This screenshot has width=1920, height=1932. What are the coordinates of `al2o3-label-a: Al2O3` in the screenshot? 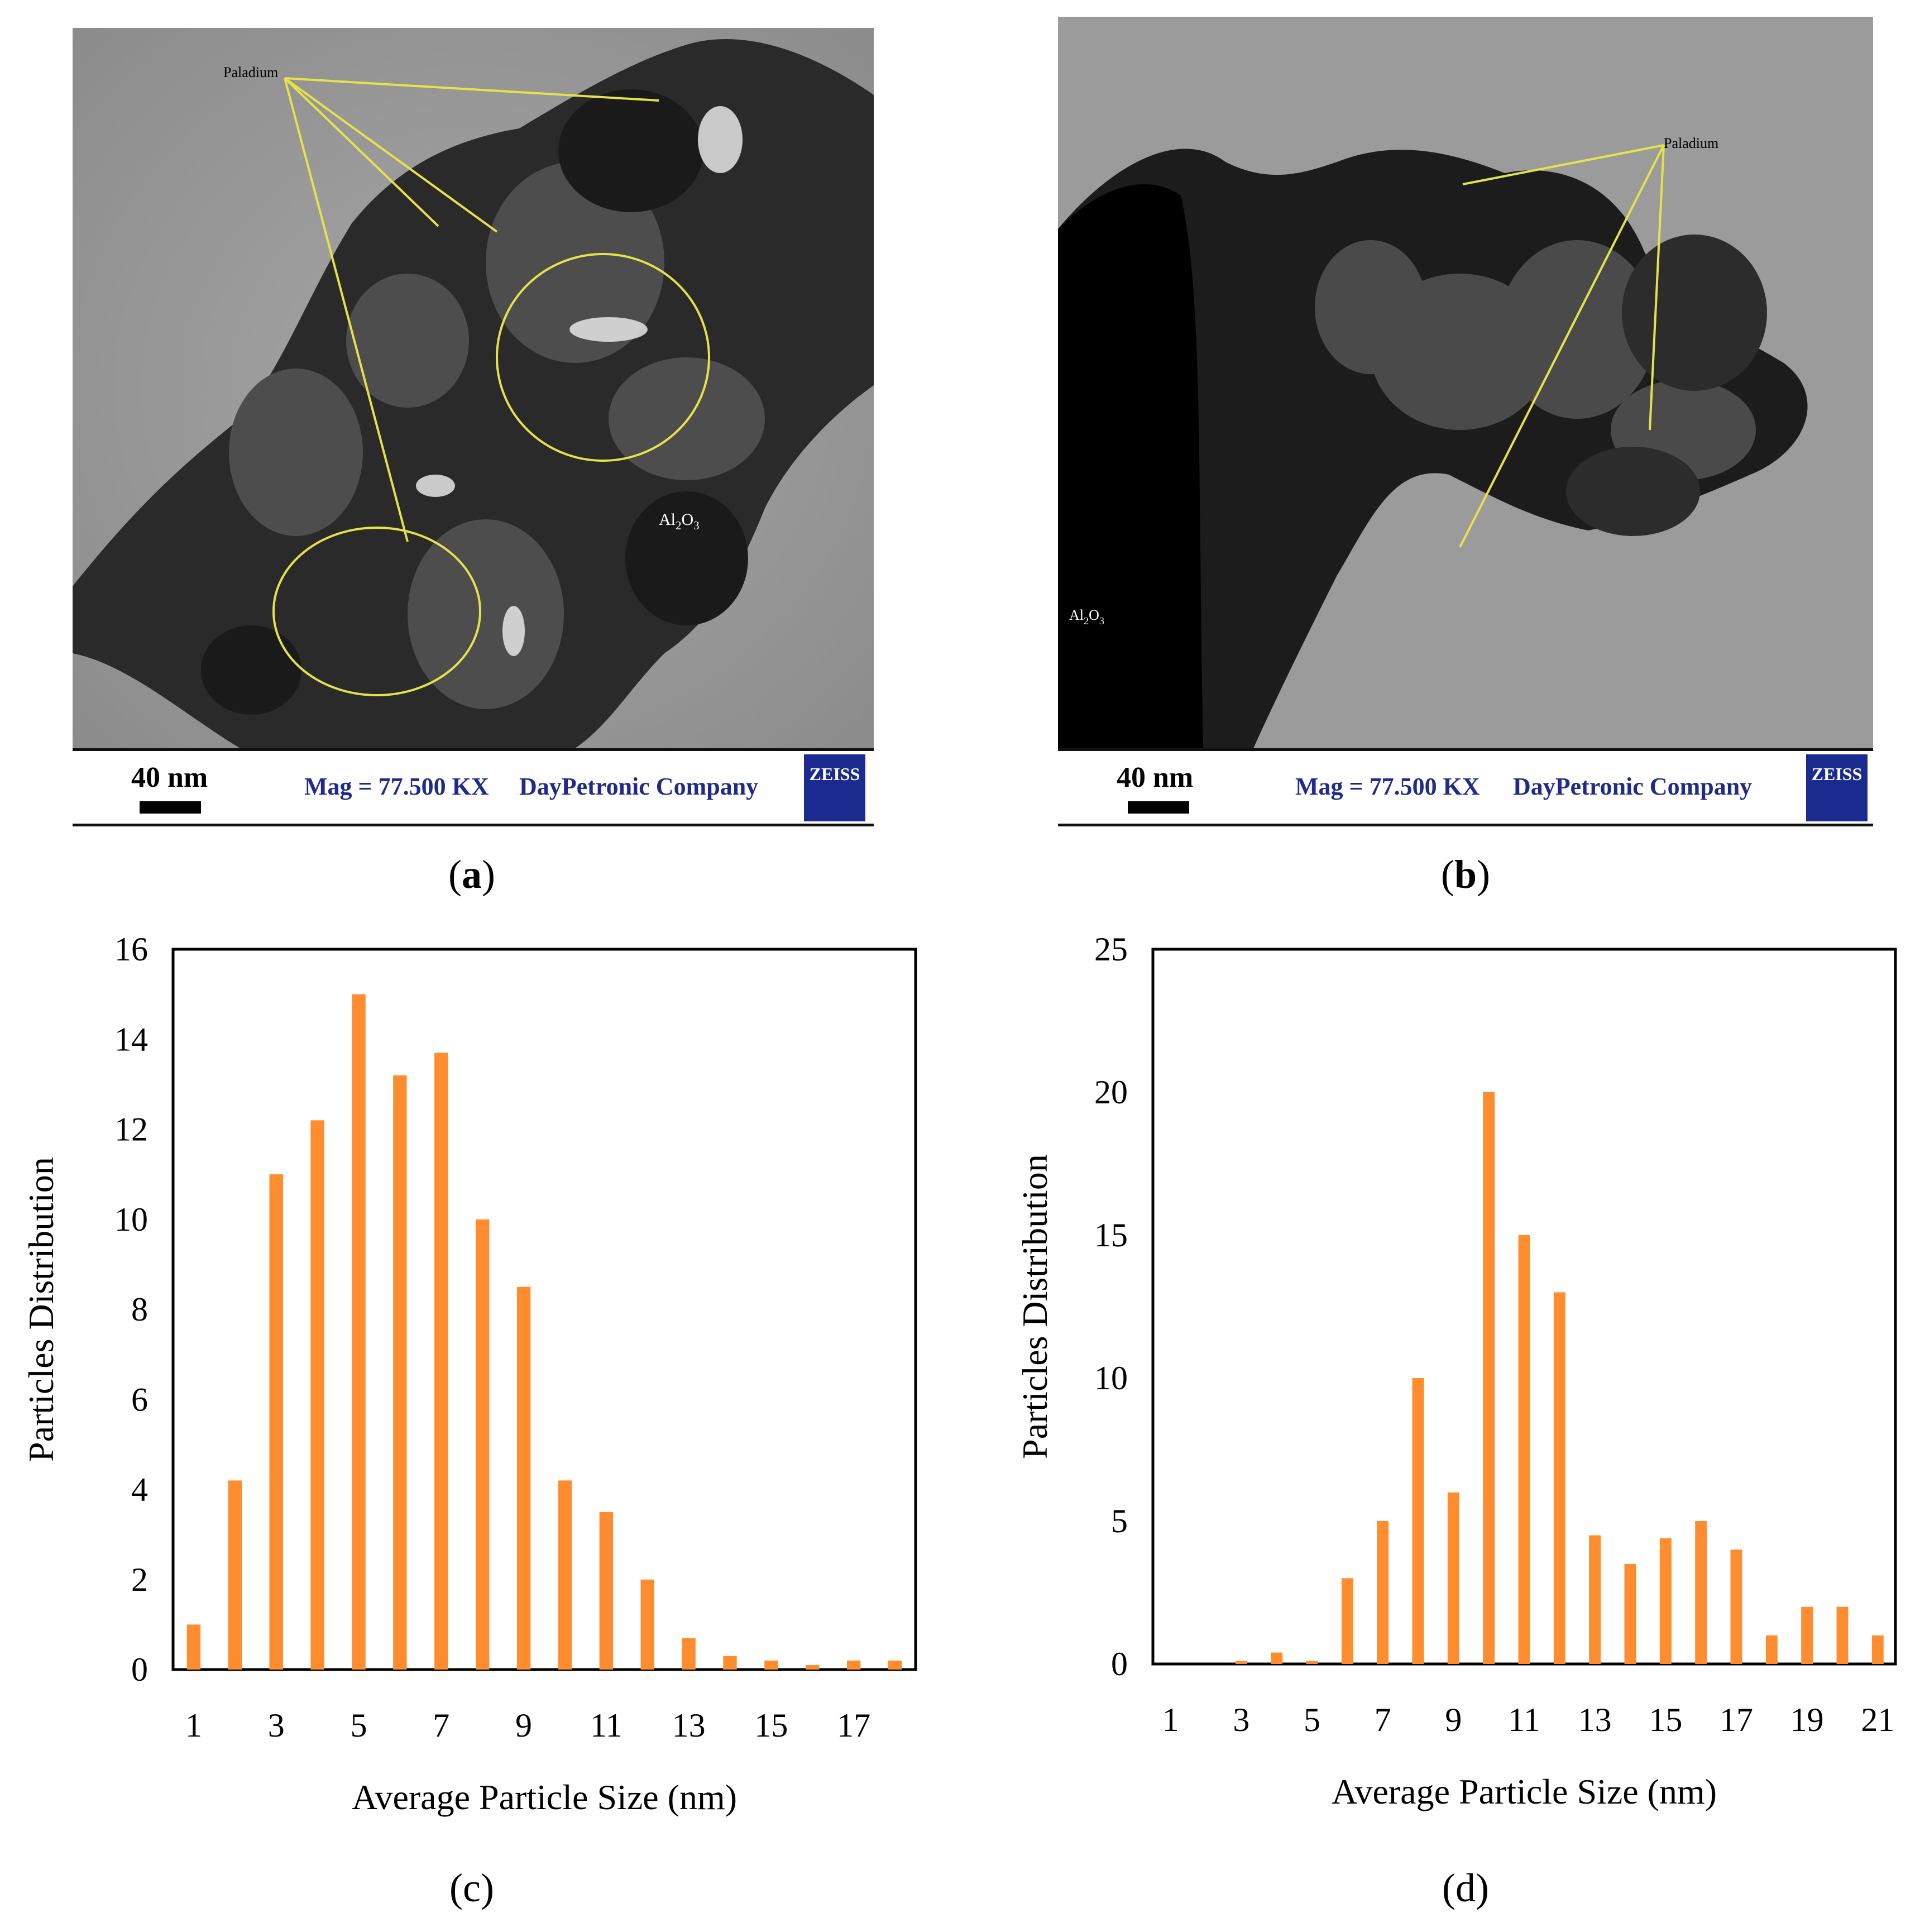 It's located at (679, 521).